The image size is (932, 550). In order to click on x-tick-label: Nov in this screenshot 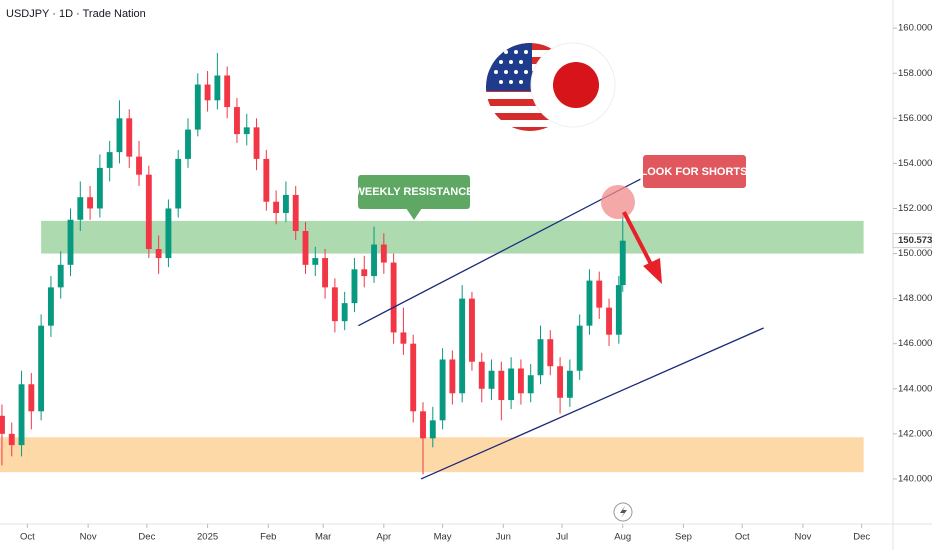, I will do `click(802, 537)`.